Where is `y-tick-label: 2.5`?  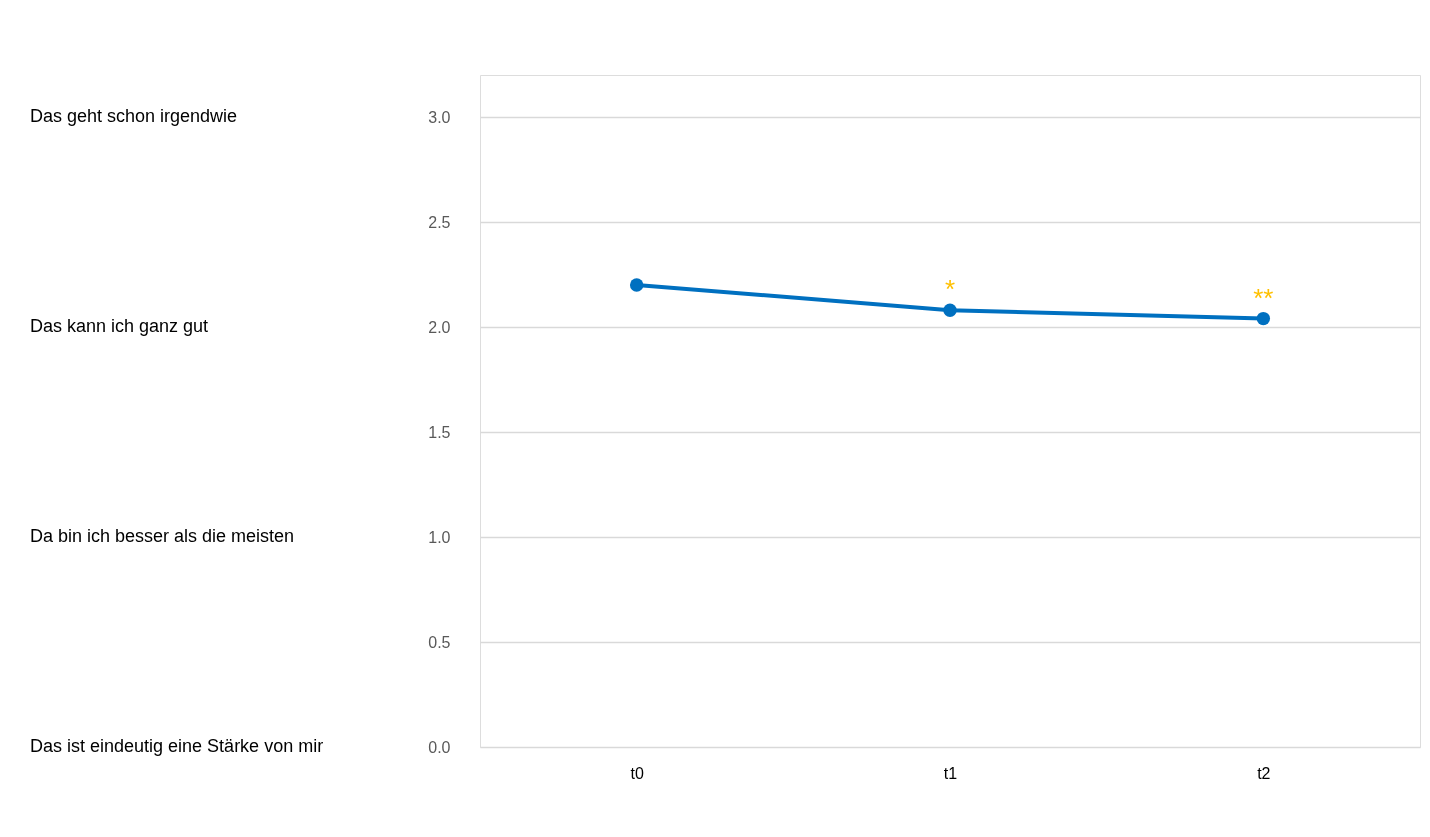 y-tick-label: 2.5 is located at coordinates (439, 222).